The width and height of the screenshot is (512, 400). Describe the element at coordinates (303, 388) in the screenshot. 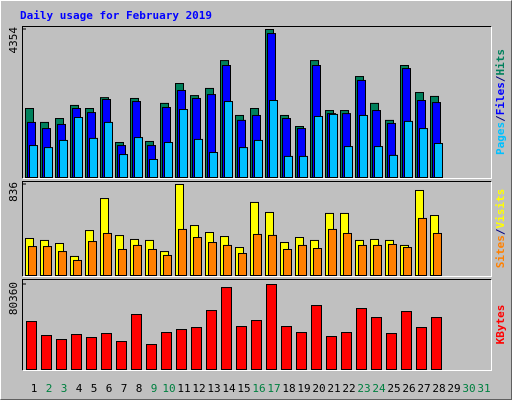

I see `x-tick-label: 19` at that location.